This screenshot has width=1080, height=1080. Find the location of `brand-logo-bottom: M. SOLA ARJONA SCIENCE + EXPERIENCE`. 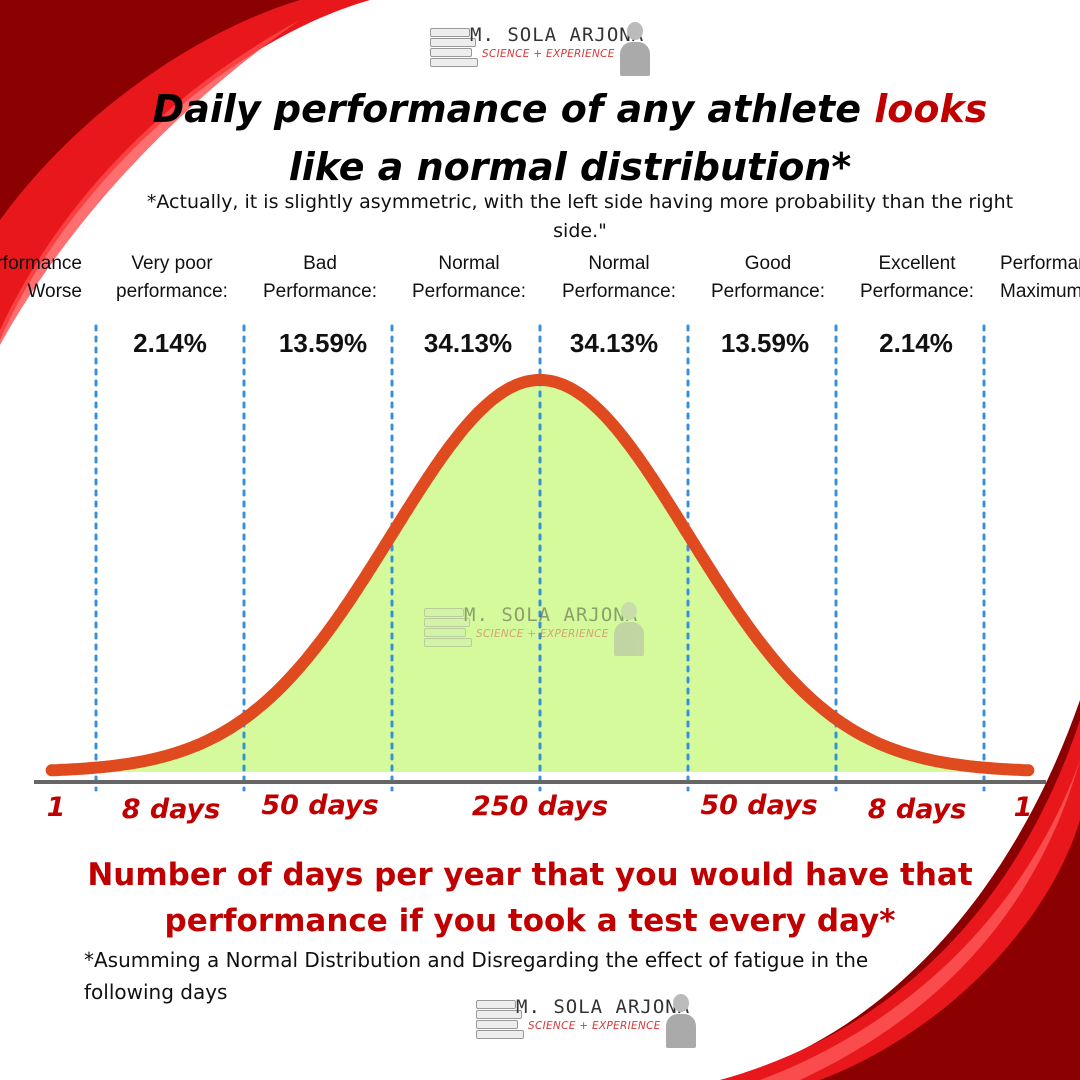

brand-logo-bottom: M. SOLA ARJONA SCIENCE + EXPERIENCE is located at coordinates (591, 1021).